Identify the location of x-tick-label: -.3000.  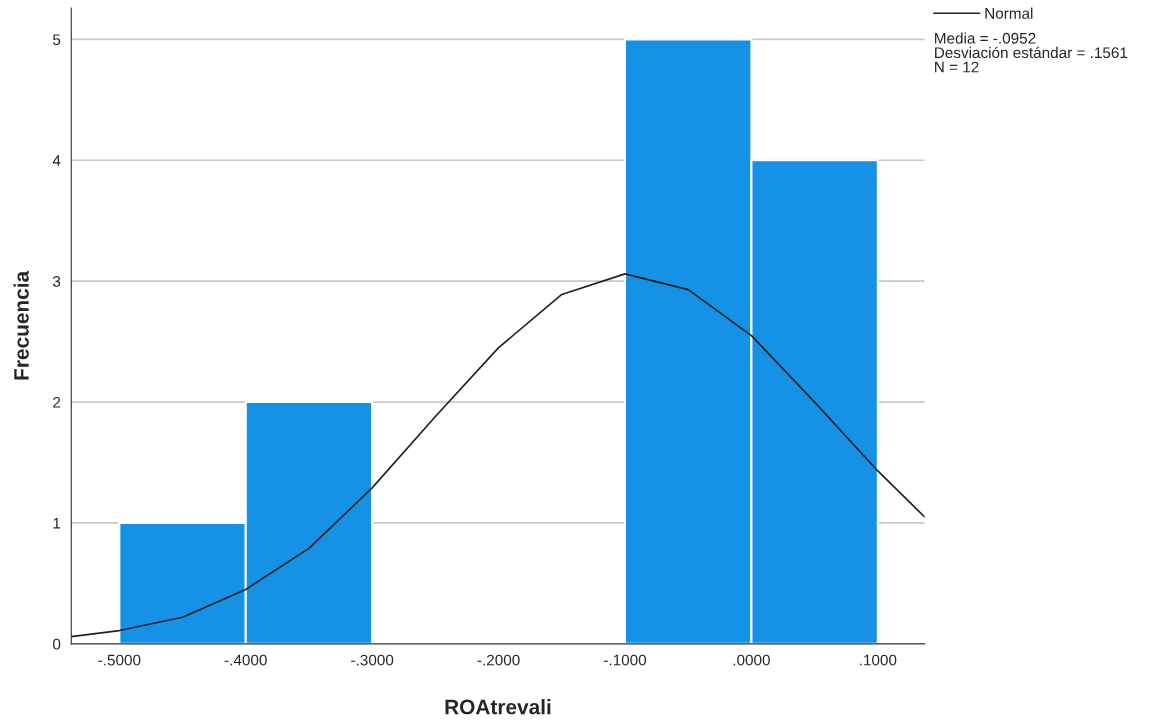
(372, 660).